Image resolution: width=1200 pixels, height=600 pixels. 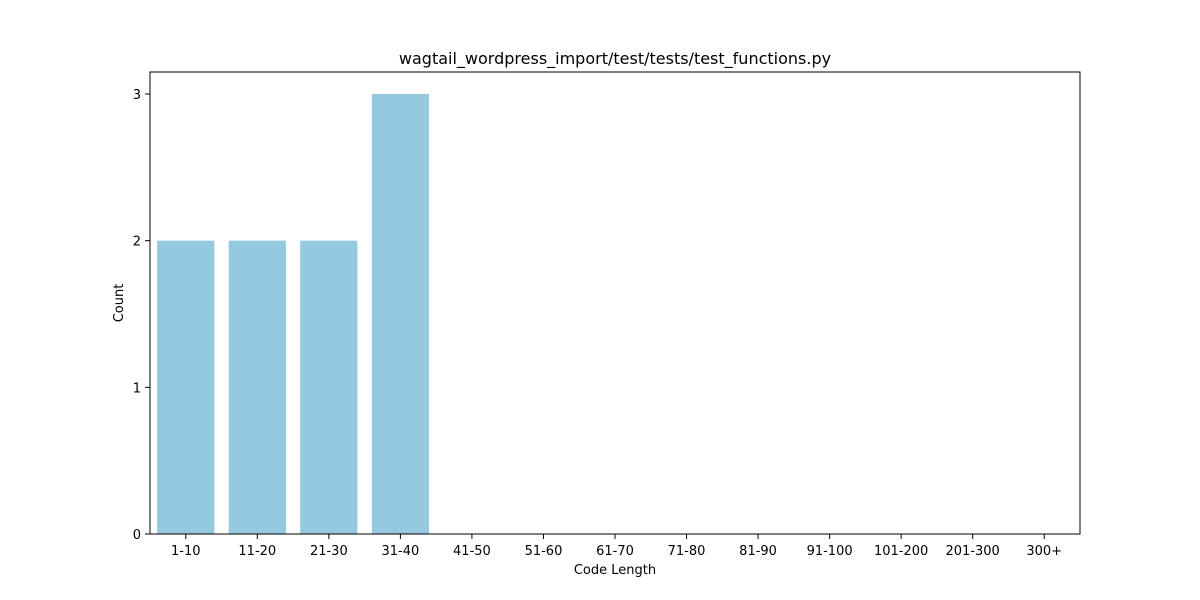 What do you see at coordinates (141, 315) in the screenshot?
I see `y-axis: 0 1 2 3` at bounding box center [141, 315].